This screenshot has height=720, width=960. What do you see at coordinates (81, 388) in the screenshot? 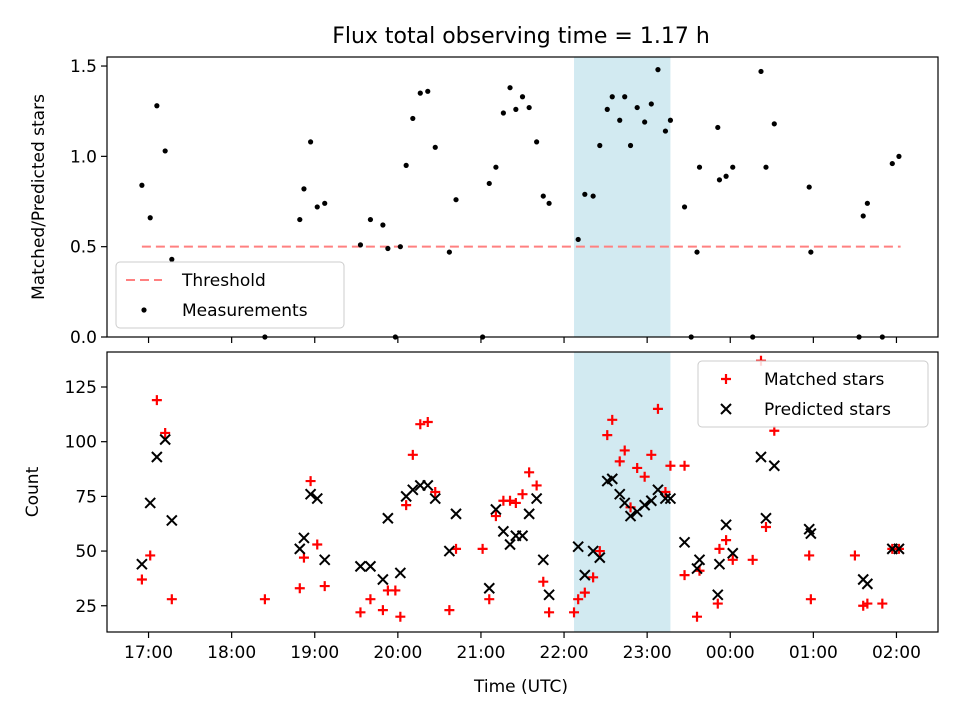
I see `count-y-tick-label: 125` at bounding box center [81, 388].